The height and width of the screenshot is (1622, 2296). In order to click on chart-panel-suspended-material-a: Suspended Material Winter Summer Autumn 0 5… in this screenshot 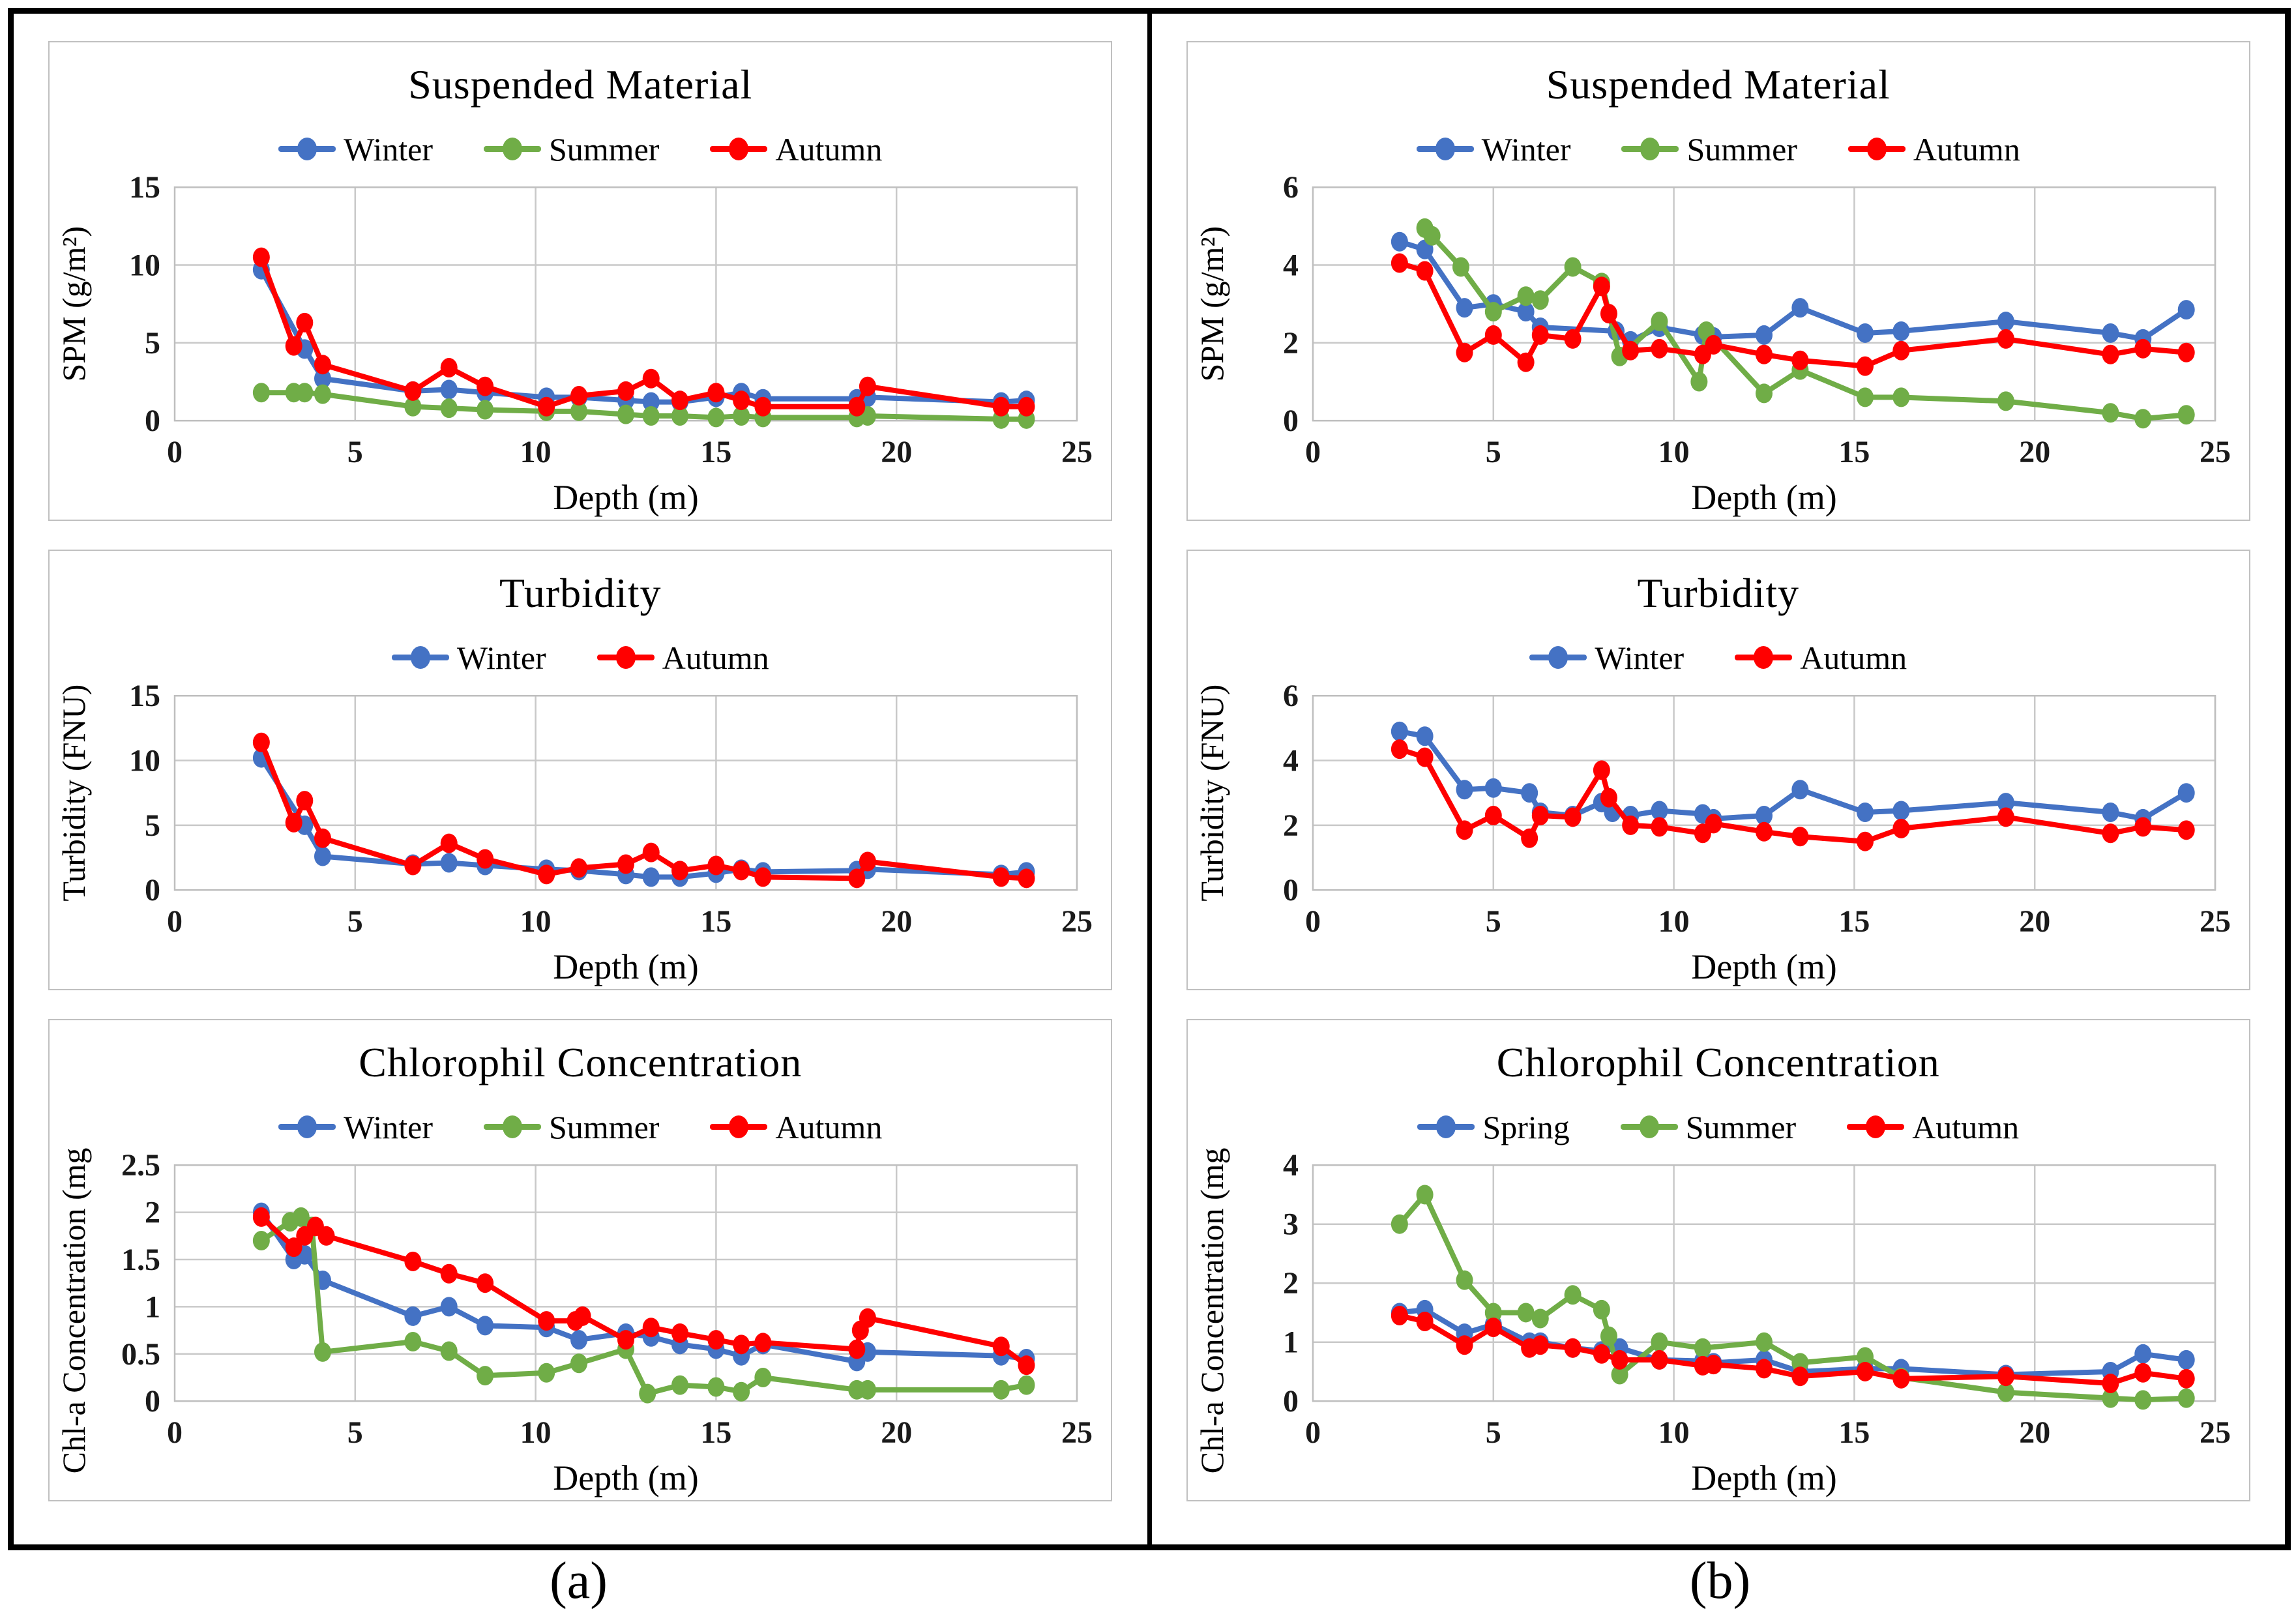, I will do `click(580, 281)`.